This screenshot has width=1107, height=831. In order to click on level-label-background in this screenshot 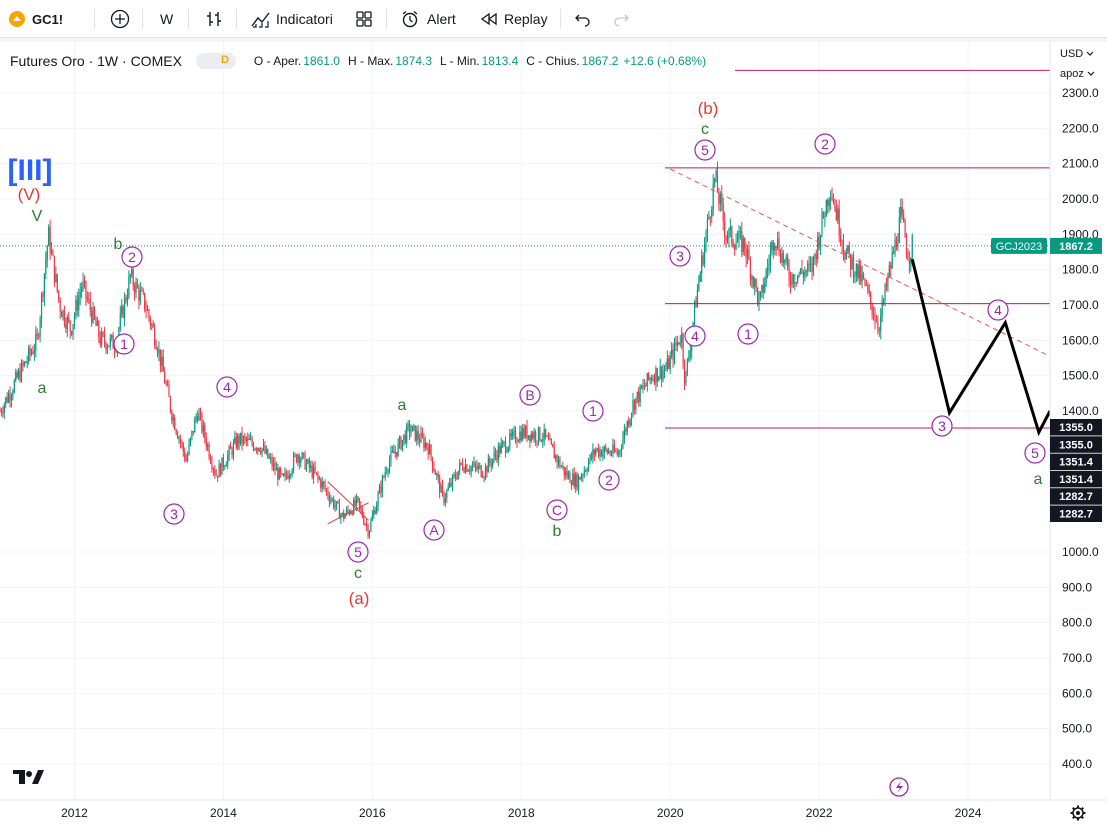, I will do `click(1076, 479)`.